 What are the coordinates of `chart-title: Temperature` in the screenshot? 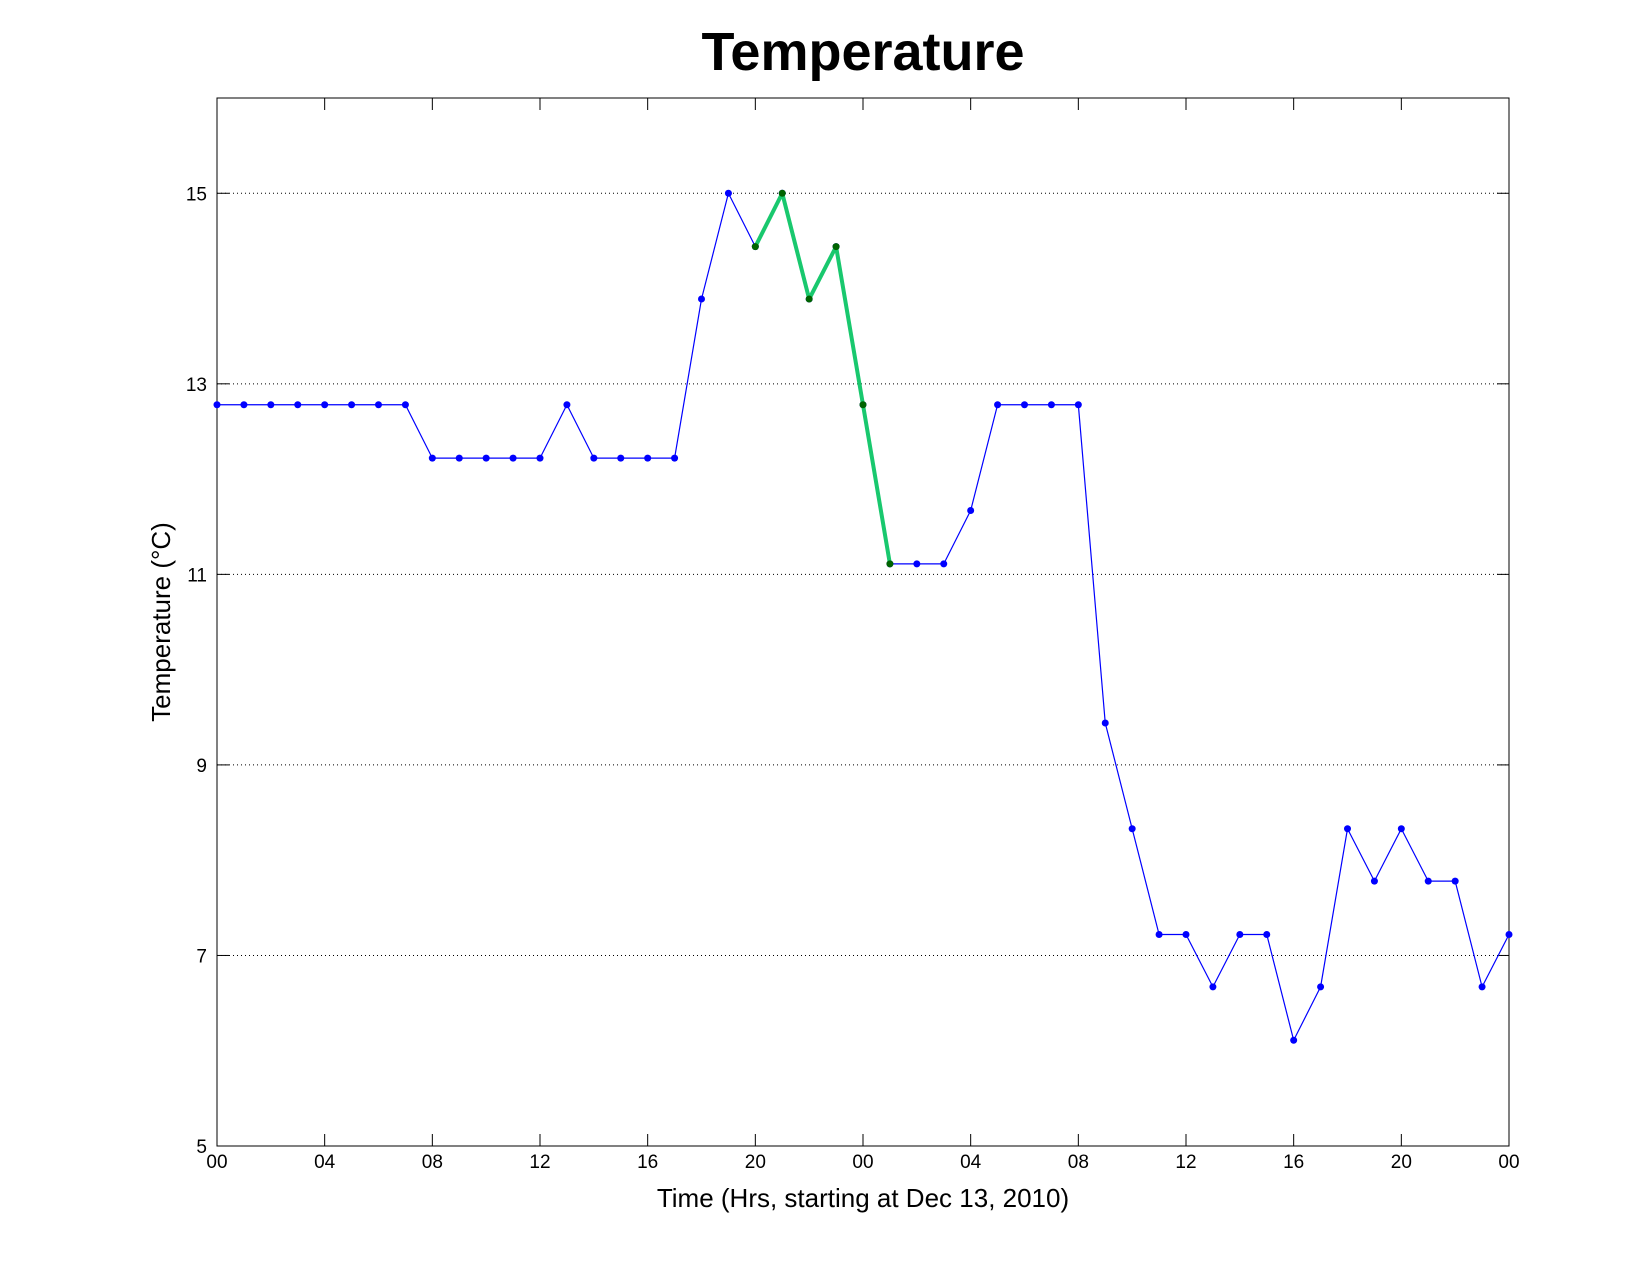 It's located at (862, 52).